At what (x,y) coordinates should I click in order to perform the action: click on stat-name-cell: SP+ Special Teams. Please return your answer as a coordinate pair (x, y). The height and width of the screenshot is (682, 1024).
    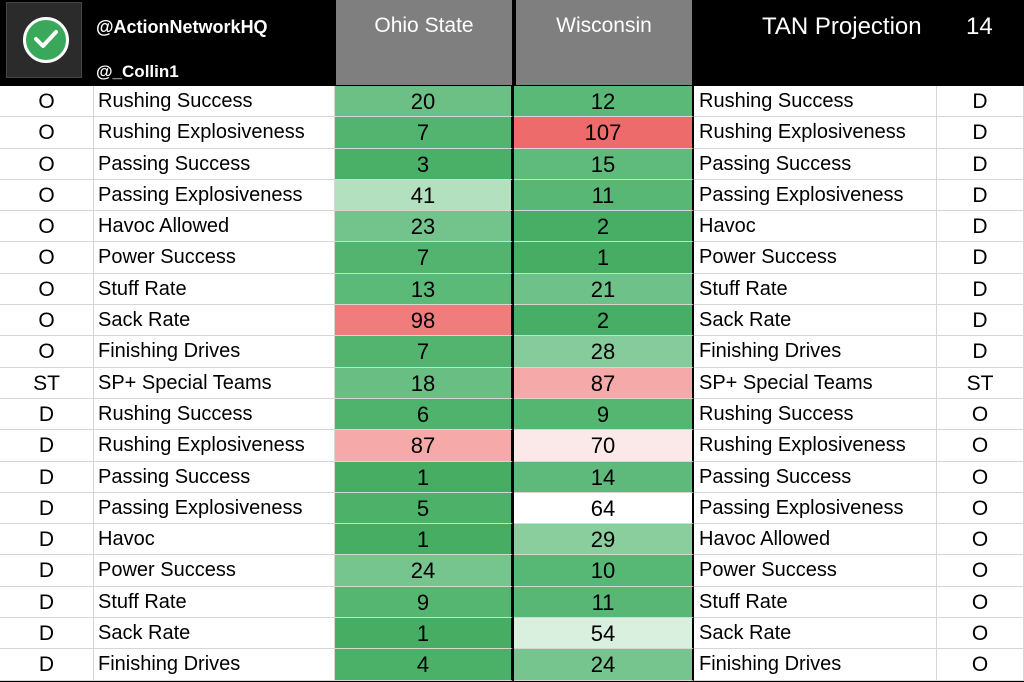
    Looking at the image, I should click on (214, 383).